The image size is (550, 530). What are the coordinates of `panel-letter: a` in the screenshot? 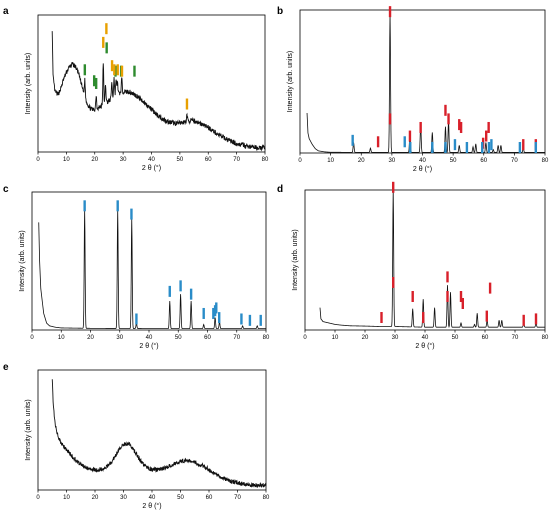 It's located at (6, 11).